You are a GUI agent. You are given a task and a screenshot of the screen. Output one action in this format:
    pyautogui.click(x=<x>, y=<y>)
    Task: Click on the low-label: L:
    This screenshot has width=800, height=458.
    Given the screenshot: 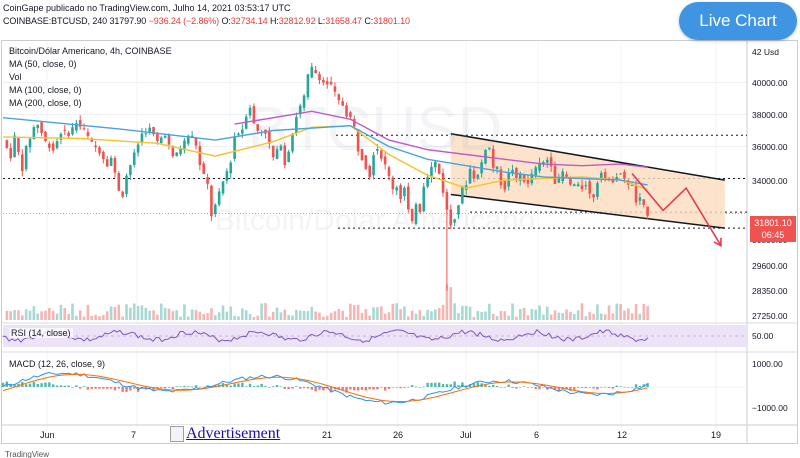 What is the action you would take?
    pyautogui.click(x=321, y=21)
    